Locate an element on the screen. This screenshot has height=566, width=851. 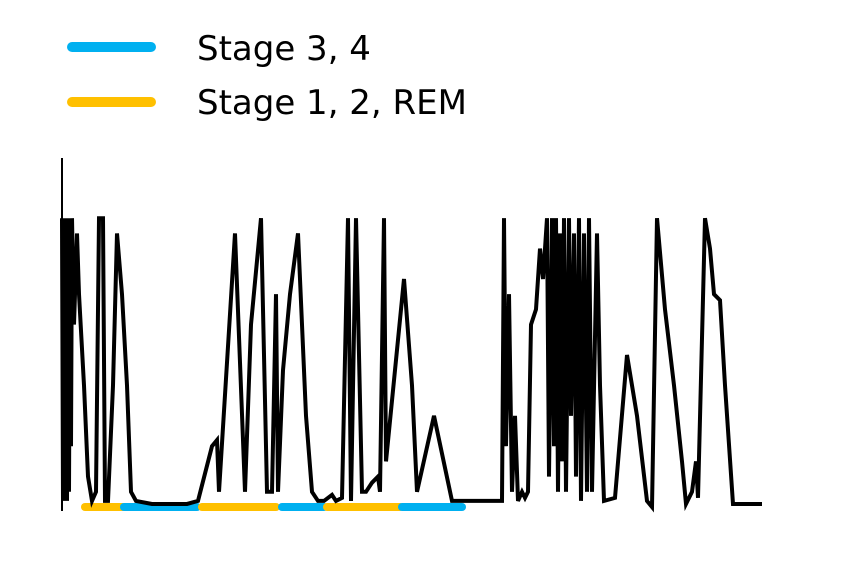
legend-label-stage-1-2-rem: Stage 1, 2, REM is located at coordinates (332, 103).